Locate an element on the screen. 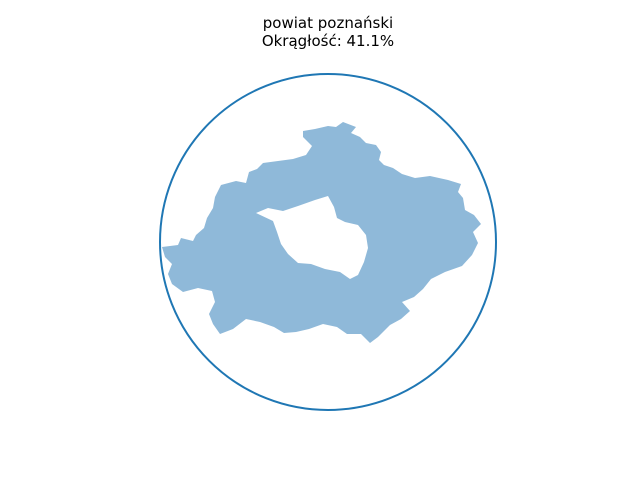 The image size is (640, 480). title-district-name: powiat poznański is located at coordinates (328, 23).